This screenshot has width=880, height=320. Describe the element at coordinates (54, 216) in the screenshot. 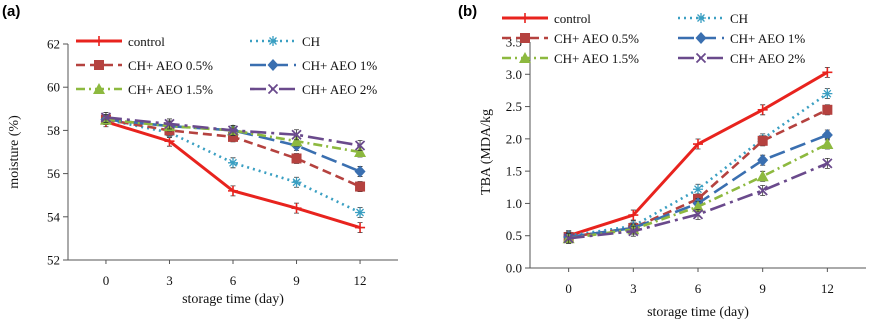

I see `y-tick-label: 54` at that location.